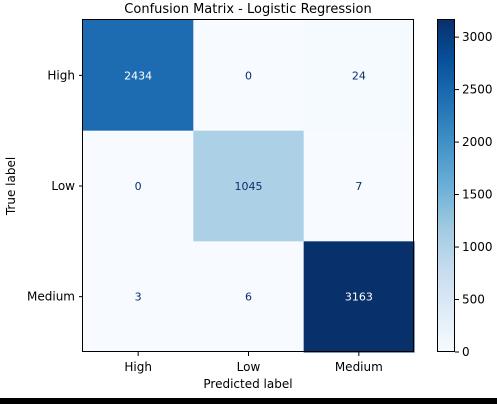 The height and width of the screenshot is (404, 497). I want to click on y-tick-label: Medium, so click(51, 297).